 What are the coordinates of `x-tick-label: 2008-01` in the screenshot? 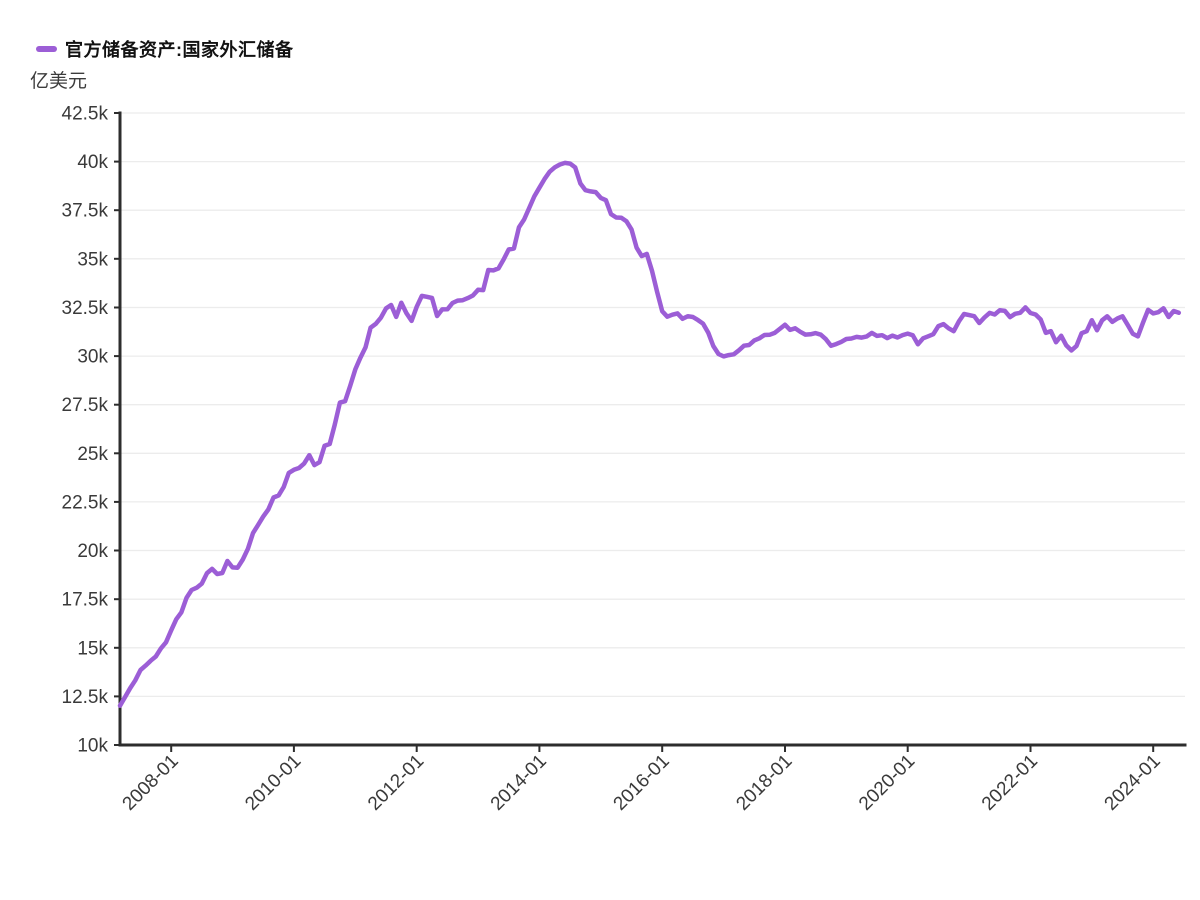 It's located at (151, 783).